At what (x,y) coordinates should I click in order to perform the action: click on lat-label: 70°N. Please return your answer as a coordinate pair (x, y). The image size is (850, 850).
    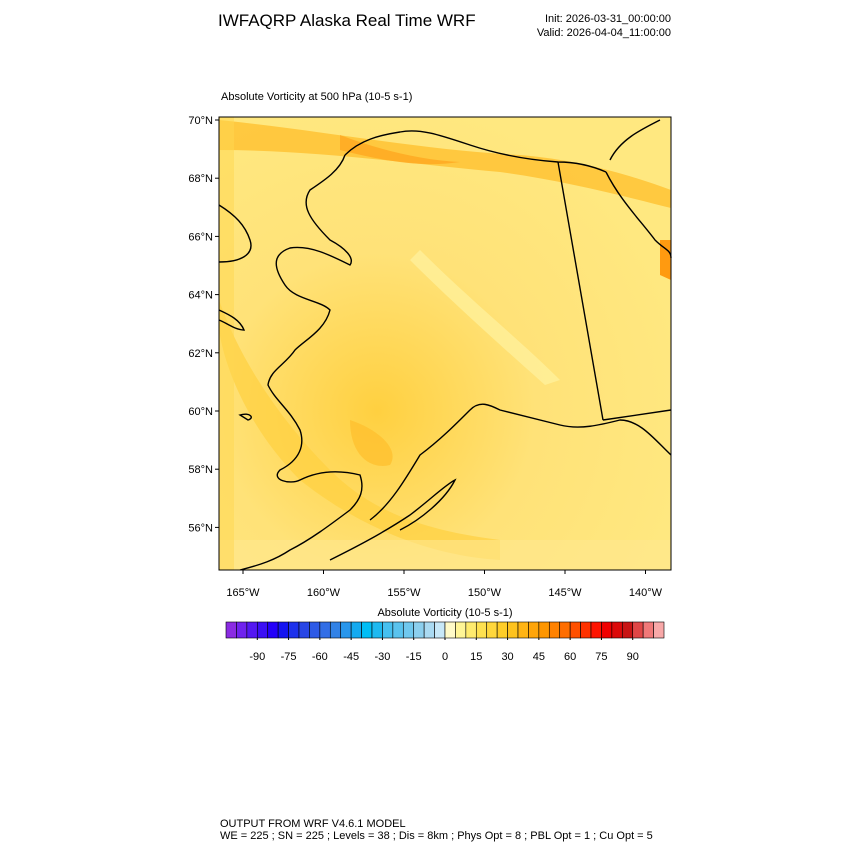
    Looking at the image, I should click on (200, 121).